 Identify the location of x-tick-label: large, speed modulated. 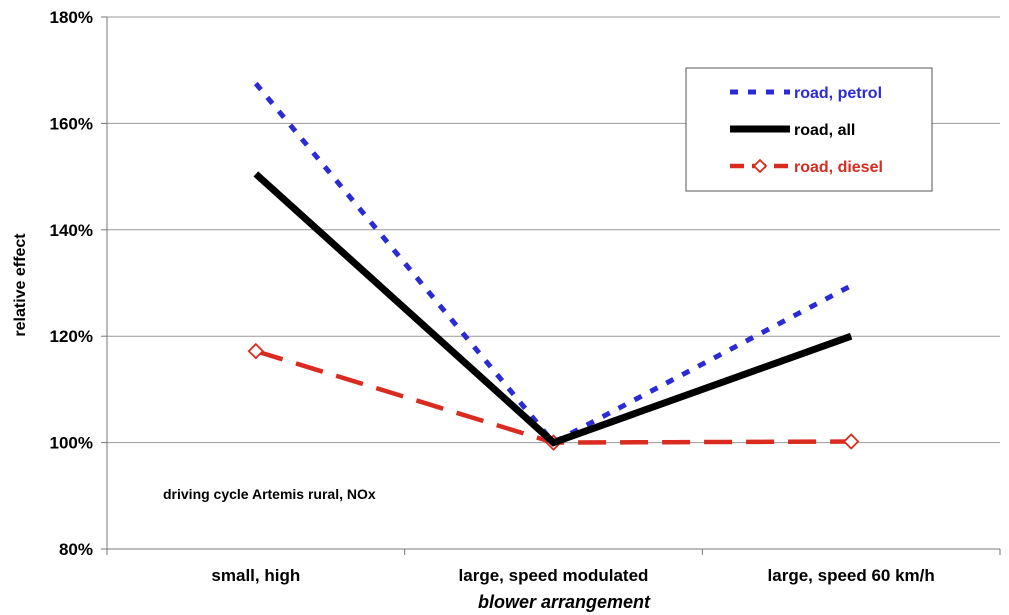
(554, 575).